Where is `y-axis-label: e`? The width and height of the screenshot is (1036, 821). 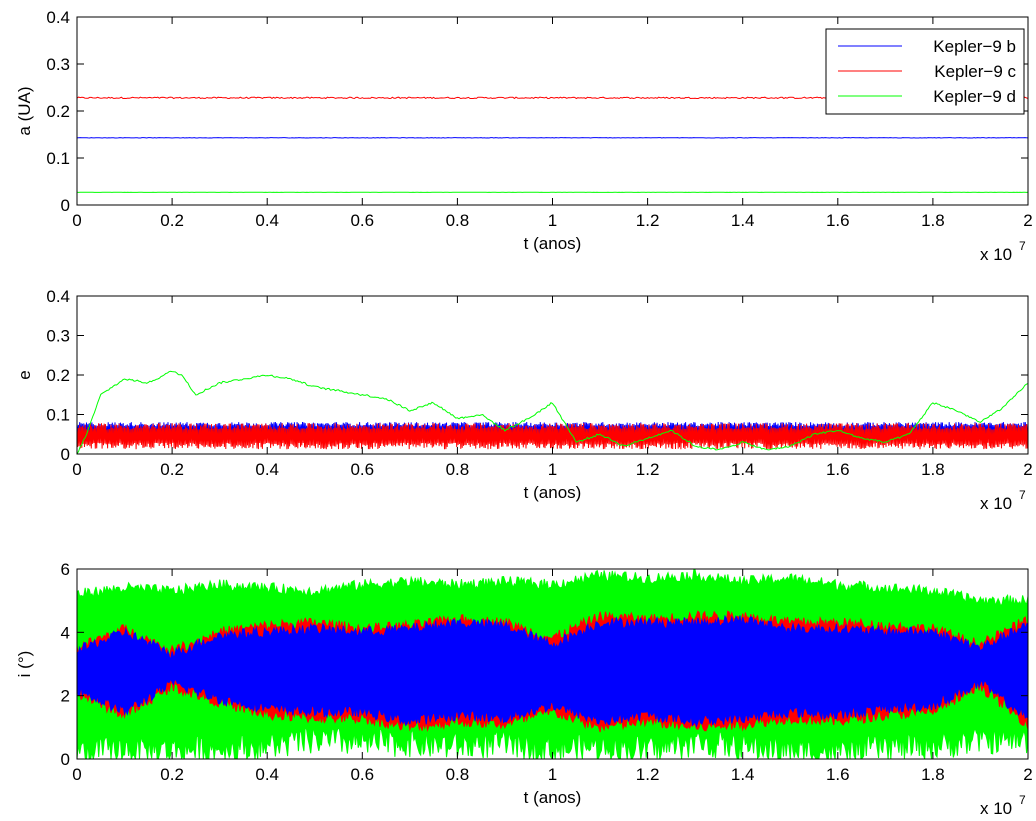 y-axis-label: e is located at coordinates (24, 374).